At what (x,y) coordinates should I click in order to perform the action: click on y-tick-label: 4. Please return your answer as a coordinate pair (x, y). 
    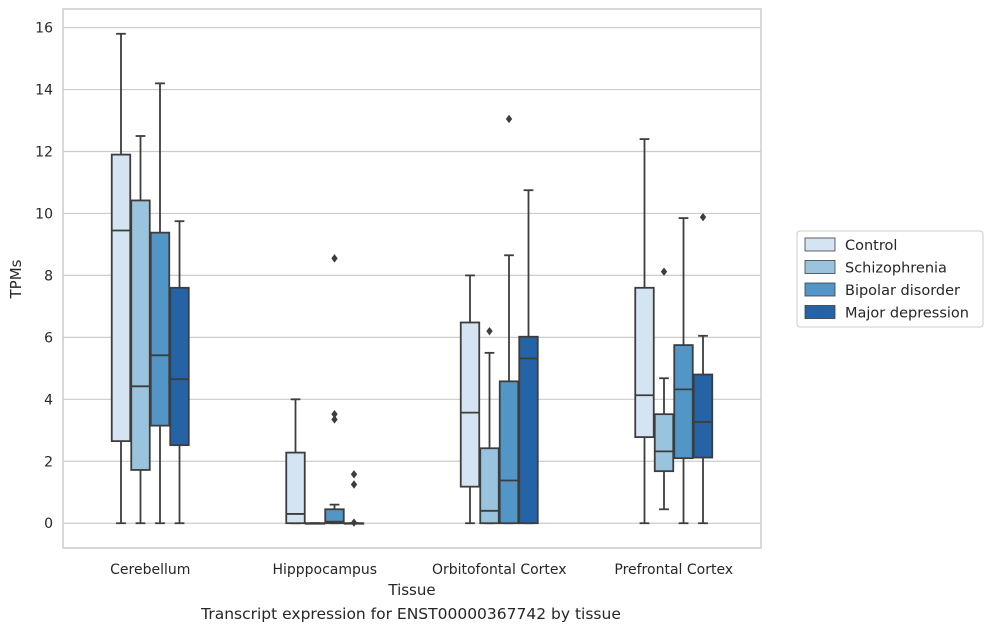
    Looking at the image, I should click on (48, 400).